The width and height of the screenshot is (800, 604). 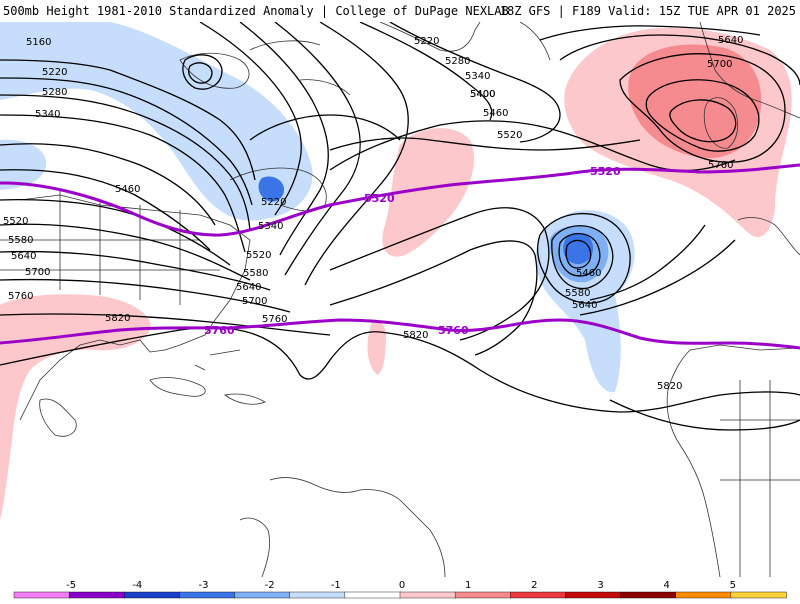 What do you see at coordinates (468, 585) in the screenshot?
I see `colorbar-tick-label: 1` at bounding box center [468, 585].